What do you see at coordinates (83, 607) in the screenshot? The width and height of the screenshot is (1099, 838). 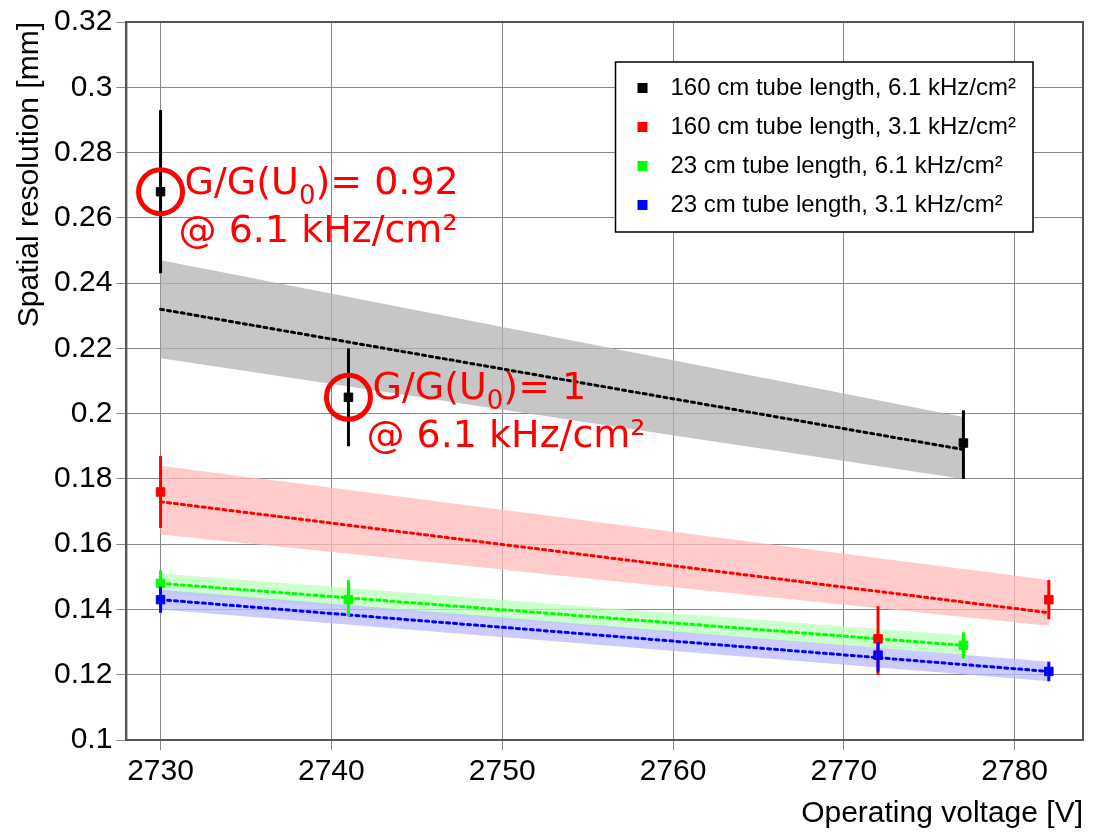 I see `y-tick-label: 0.14` at bounding box center [83, 607].